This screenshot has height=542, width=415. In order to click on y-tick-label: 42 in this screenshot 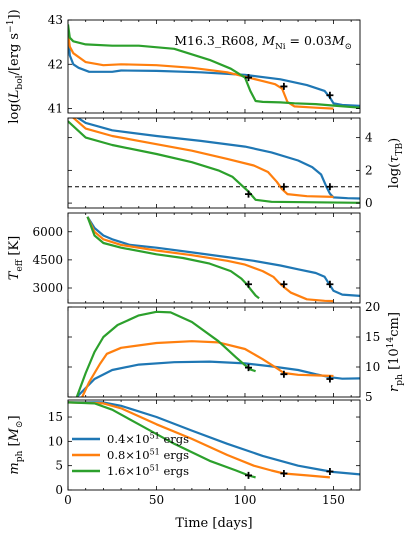, I will do `click(55, 64)`.